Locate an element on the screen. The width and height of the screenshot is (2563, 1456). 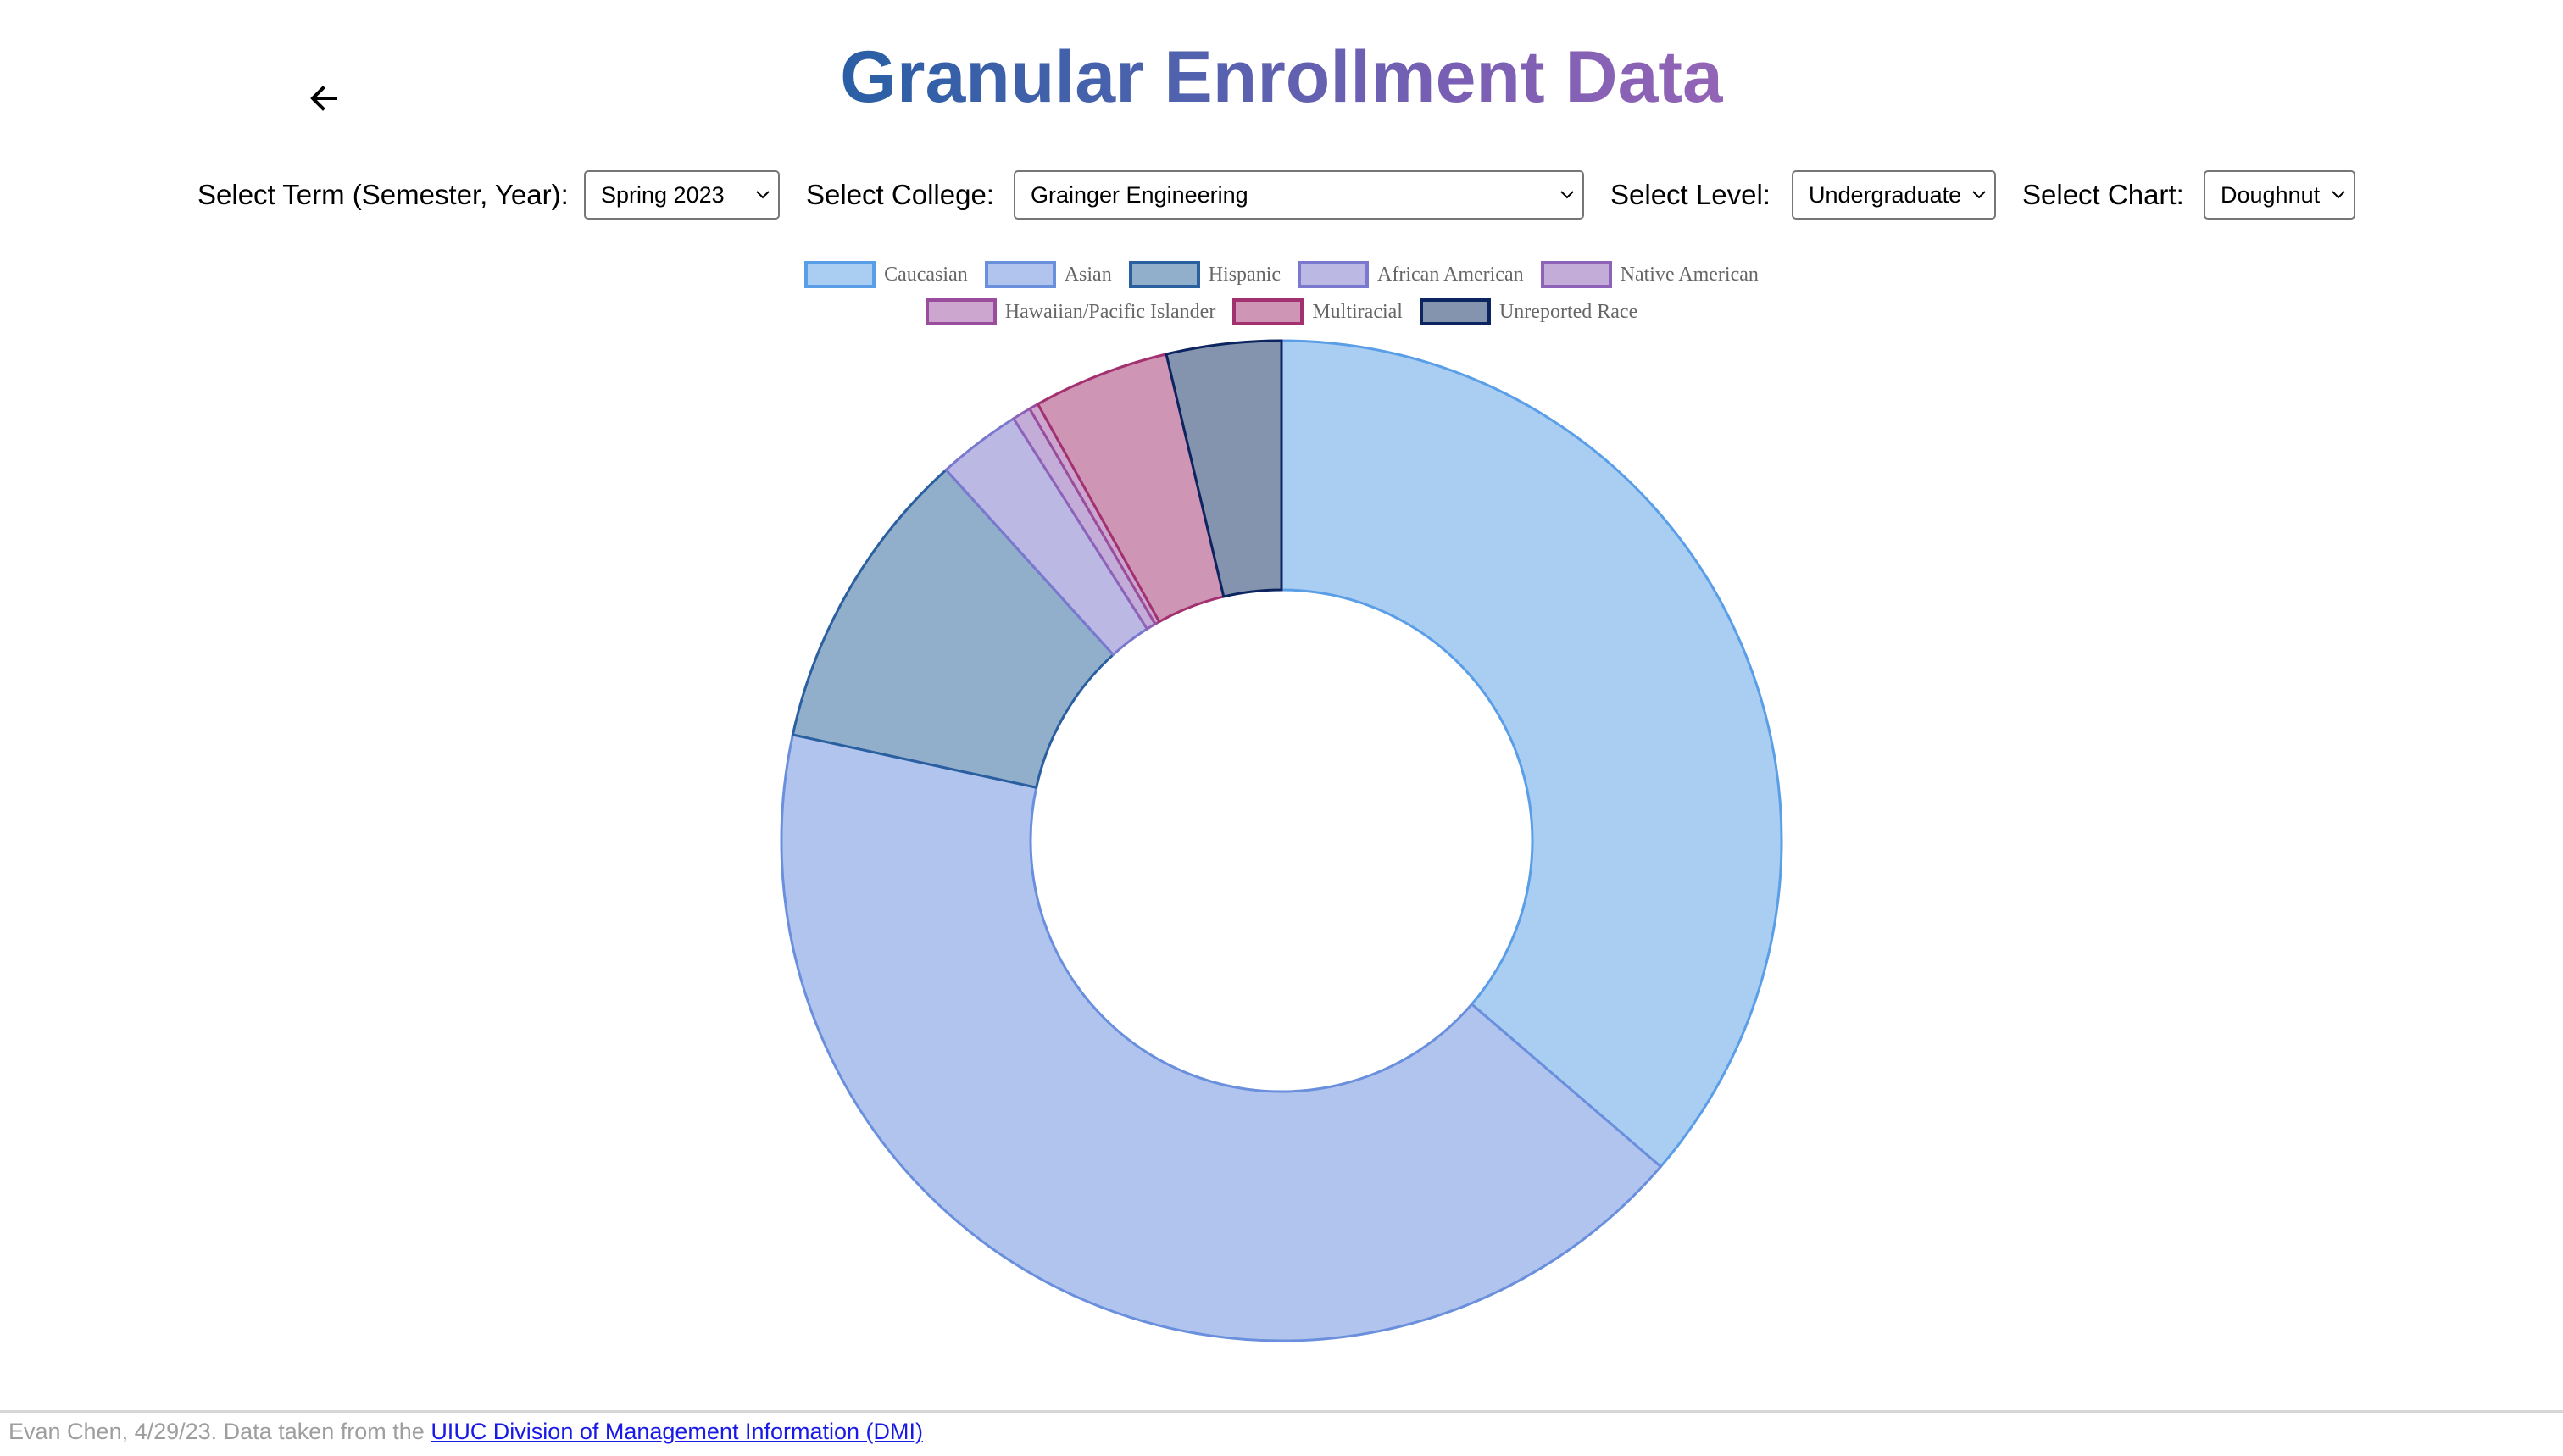
chart-type-select-value: Doughnut is located at coordinates (2271, 195).